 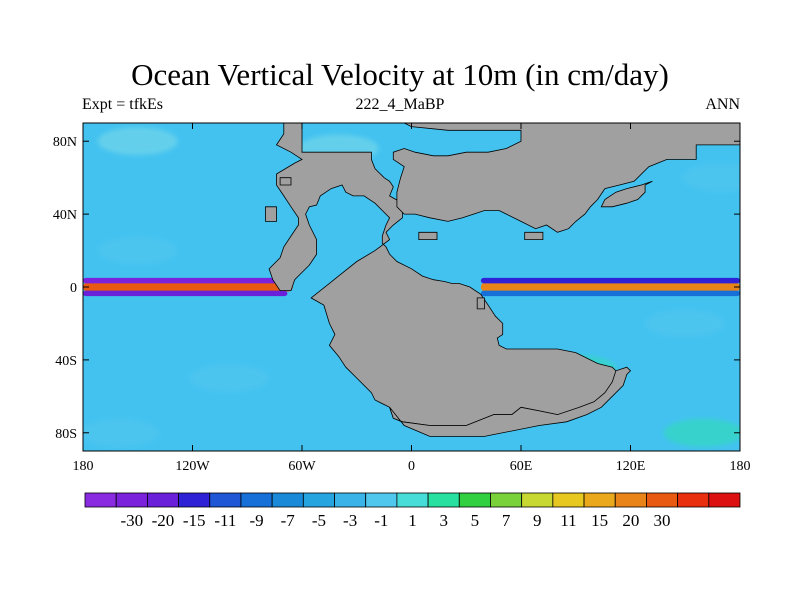 What do you see at coordinates (185, 280) in the screenshot?
I see `equatorial-downwelling-north-east-pacific` at bounding box center [185, 280].